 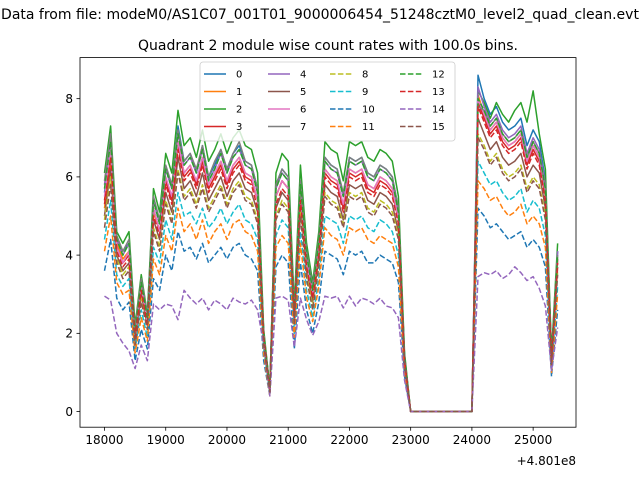 I want to click on legend-label-12: 12, so click(x=438, y=75).